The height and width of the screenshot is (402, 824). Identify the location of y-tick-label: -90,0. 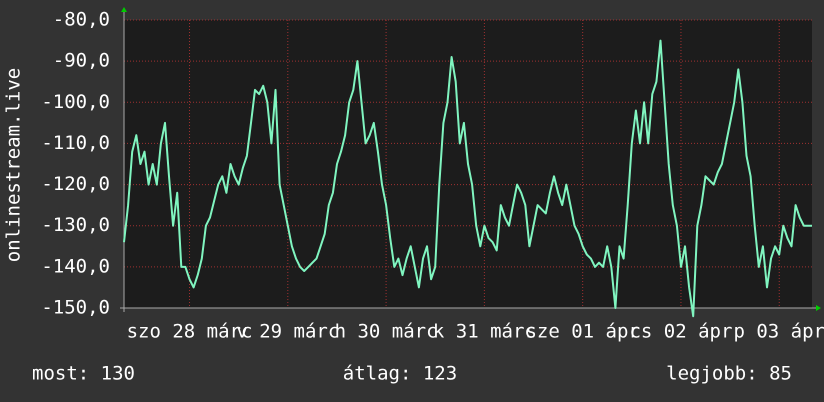
(81, 61).